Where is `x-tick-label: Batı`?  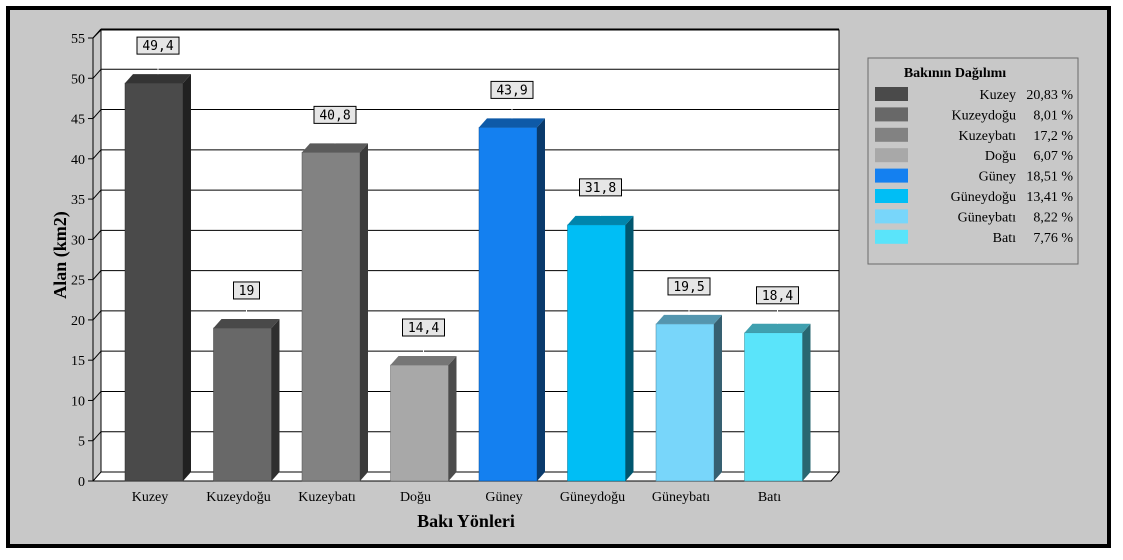 x-tick-label: Batı is located at coordinates (769, 497).